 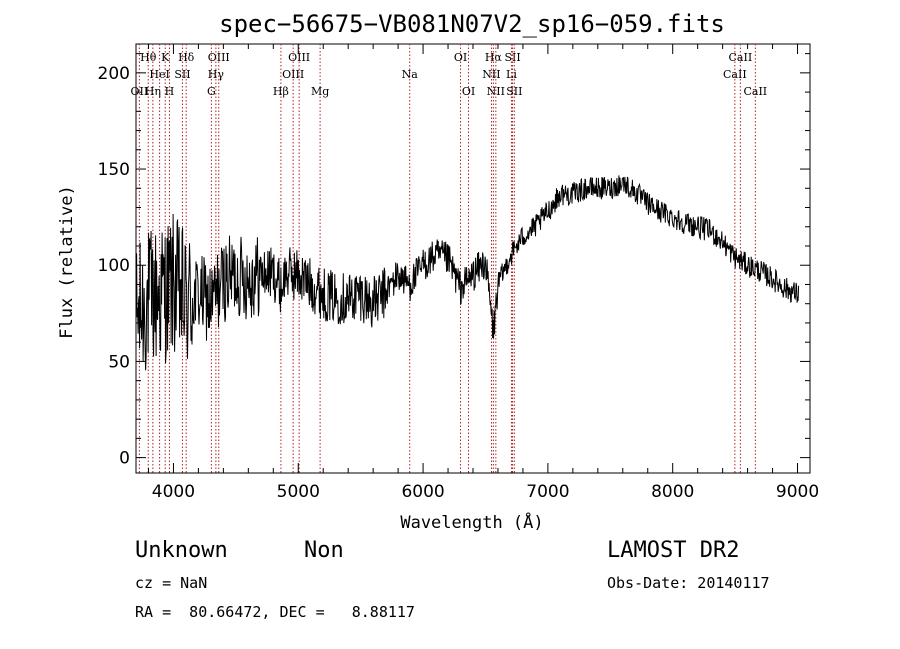 I want to click on line-marker-label: Mg, so click(x=320, y=91).